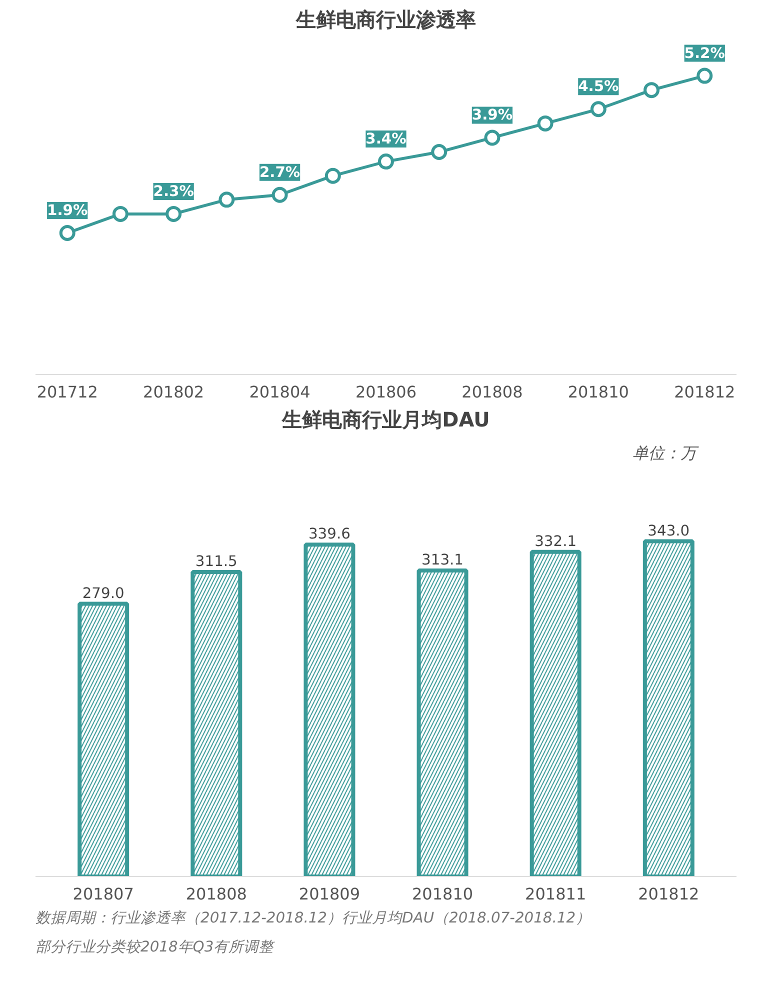  I want to click on x-tick-label: 201802, so click(173, 392).